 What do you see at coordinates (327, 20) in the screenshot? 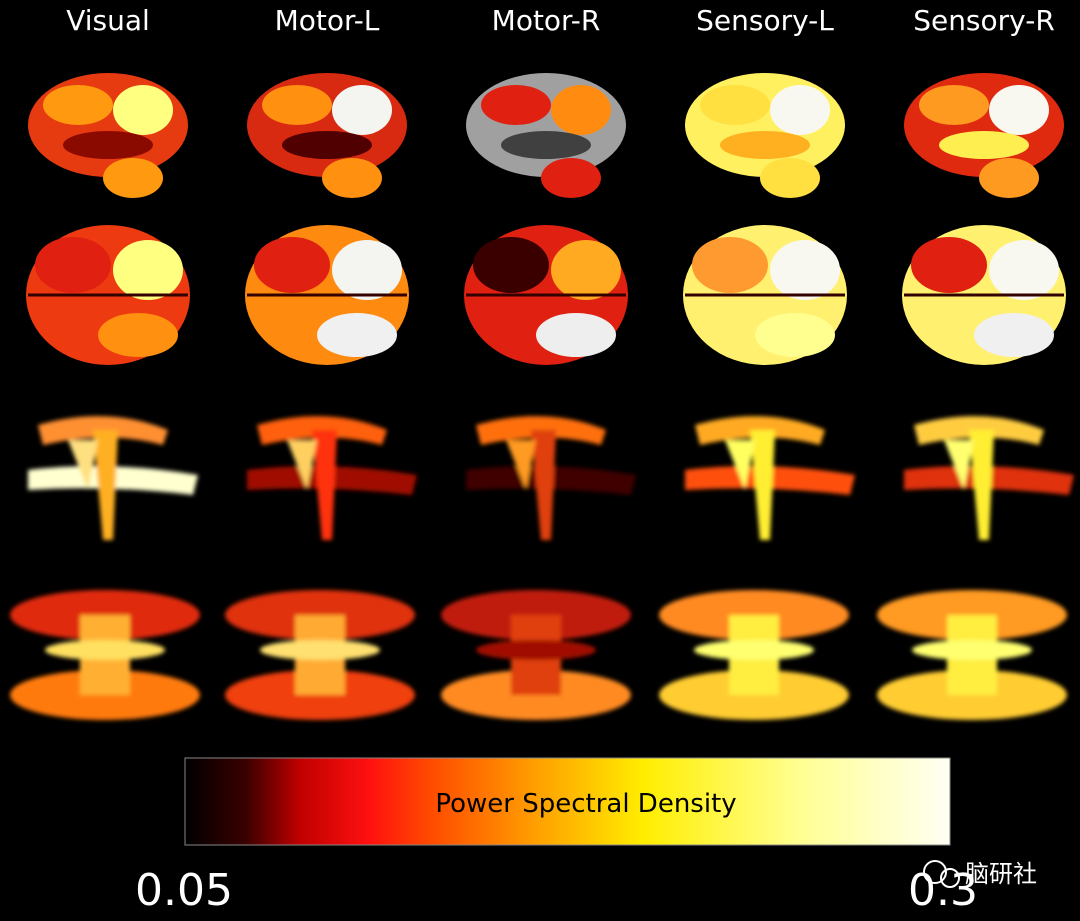
I see `column-label: Motor-L` at bounding box center [327, 20].